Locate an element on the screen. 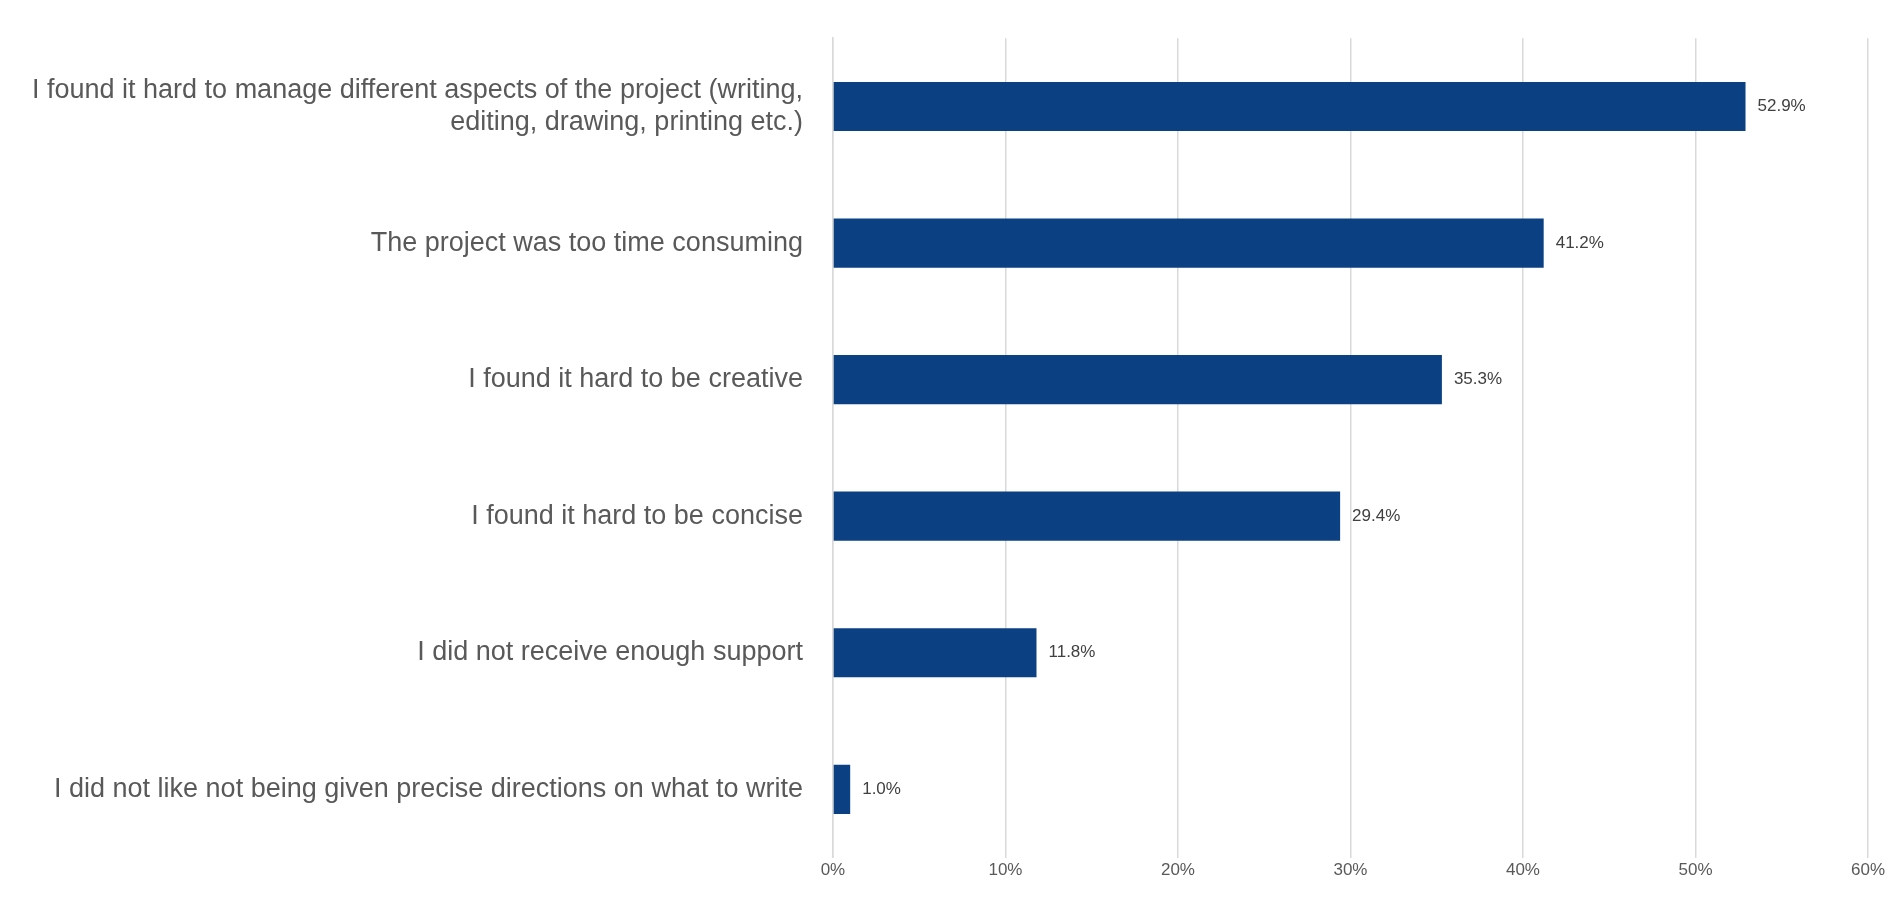 The width and height of the screenshot is (1904, 912). data-label: 52.9% is located at coordinates (1781, 106).